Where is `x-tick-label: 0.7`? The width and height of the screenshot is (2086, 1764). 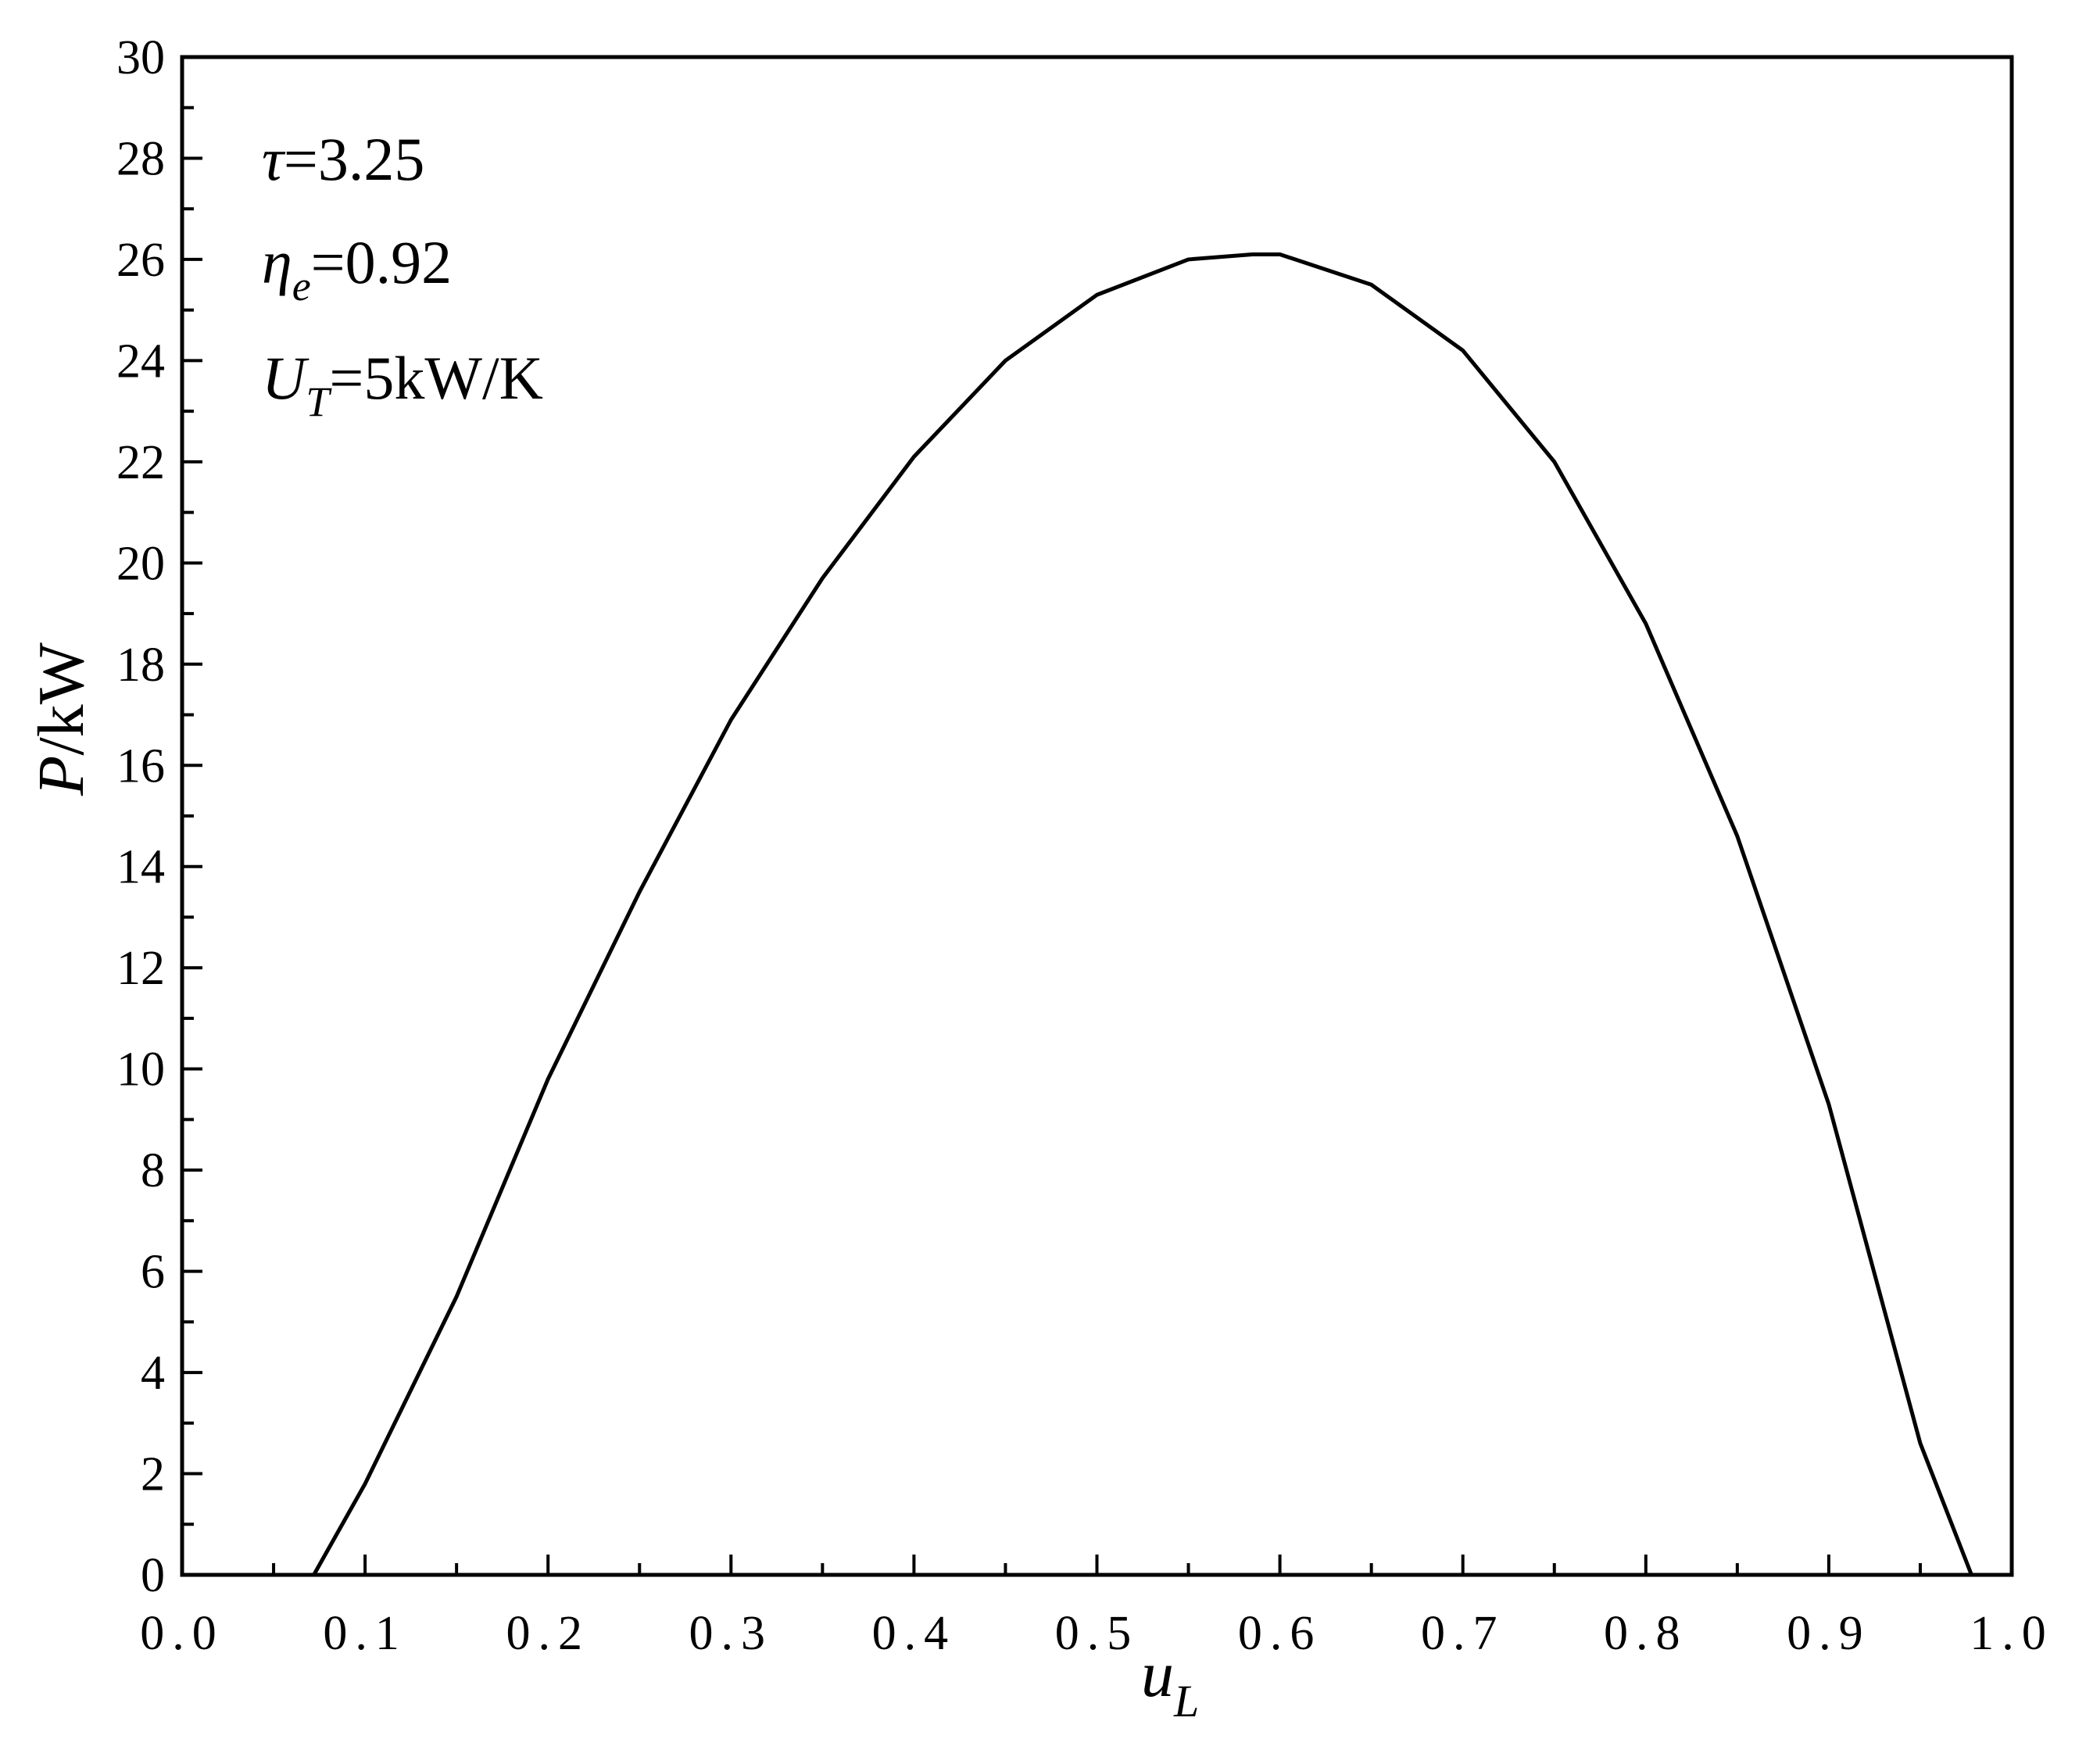
x-tick-label: 0.7 is located at coordinates (1463, 1633).